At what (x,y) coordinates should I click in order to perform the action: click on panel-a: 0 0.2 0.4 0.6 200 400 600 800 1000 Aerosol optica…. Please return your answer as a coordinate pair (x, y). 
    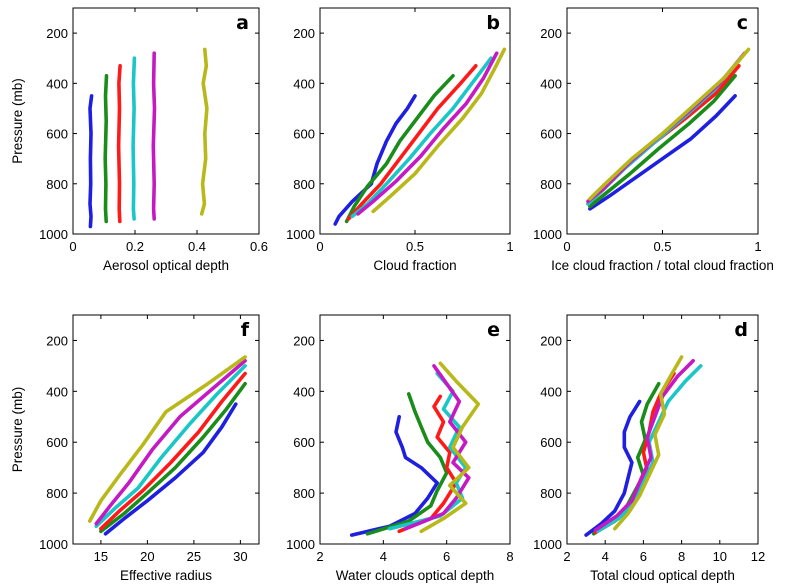
    Looking at the image, I should click on (139, 140).